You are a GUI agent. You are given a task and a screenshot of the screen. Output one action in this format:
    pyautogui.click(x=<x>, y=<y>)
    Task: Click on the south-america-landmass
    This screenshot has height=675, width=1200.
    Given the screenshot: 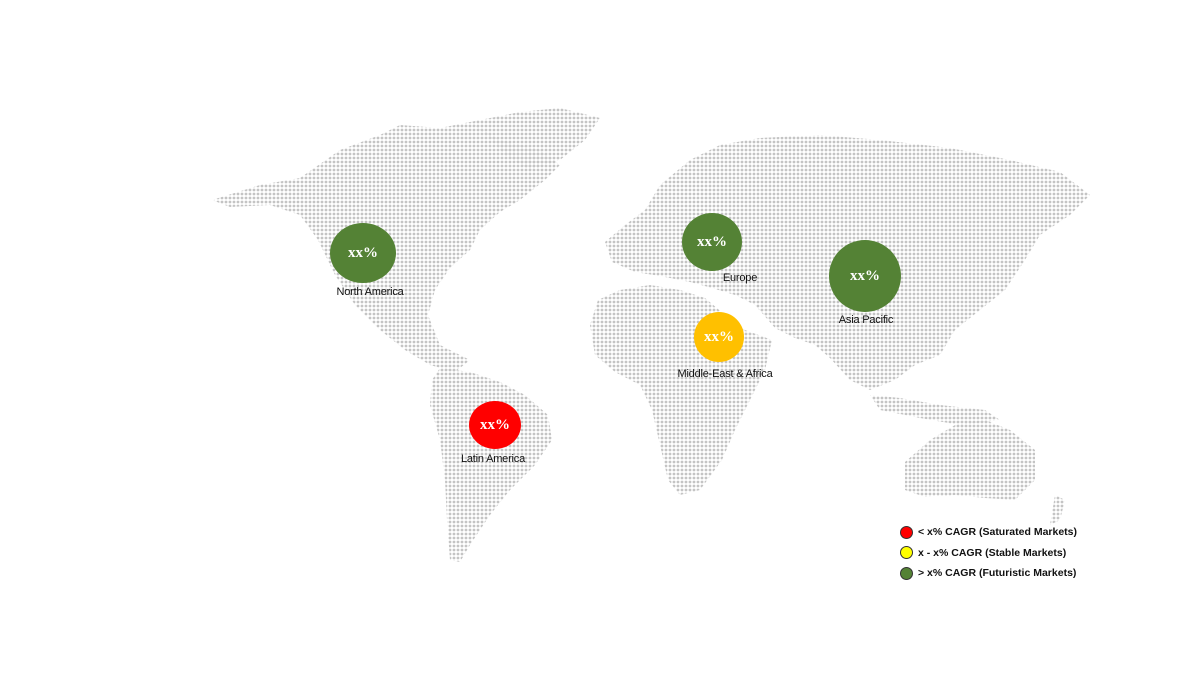 What is the action you would take?
    pyautogui.click(x=491, y=465)
    